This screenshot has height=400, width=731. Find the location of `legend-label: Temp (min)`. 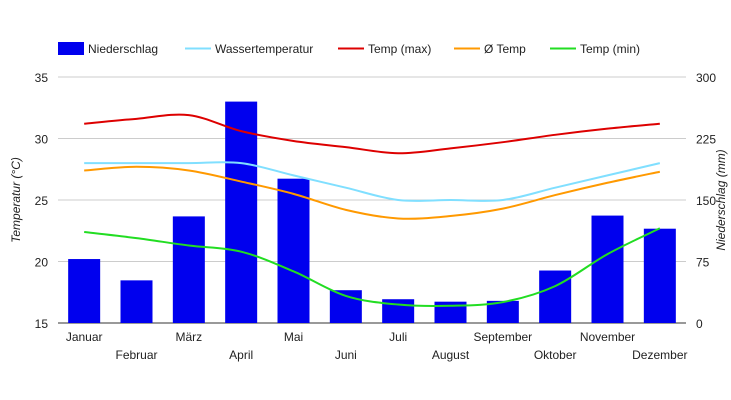

legend-label: Temp (min) is located at coordinates (610, 49).